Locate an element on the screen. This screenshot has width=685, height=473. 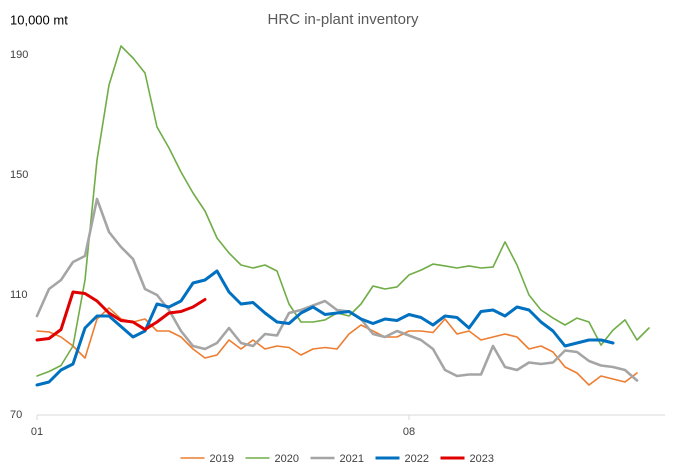
legend-label: 2020 is located at coordinates (287, 459).